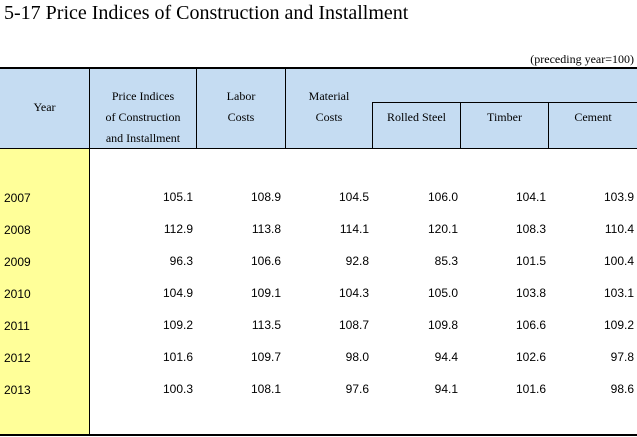 The width and height of the screenshot is (637, 437). What do you see at coordinates (622, 357) in the screenshot?
I see `cell-cement: 97.8` at bounding box center [622, 357].